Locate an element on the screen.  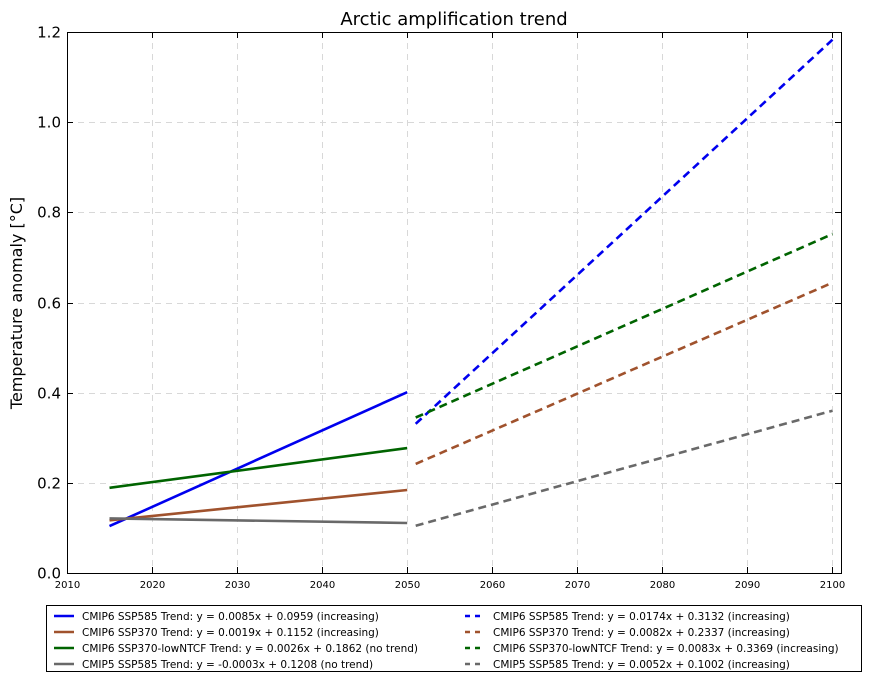
y-tick-label: 0.4 is located at coordinates (49, 394).